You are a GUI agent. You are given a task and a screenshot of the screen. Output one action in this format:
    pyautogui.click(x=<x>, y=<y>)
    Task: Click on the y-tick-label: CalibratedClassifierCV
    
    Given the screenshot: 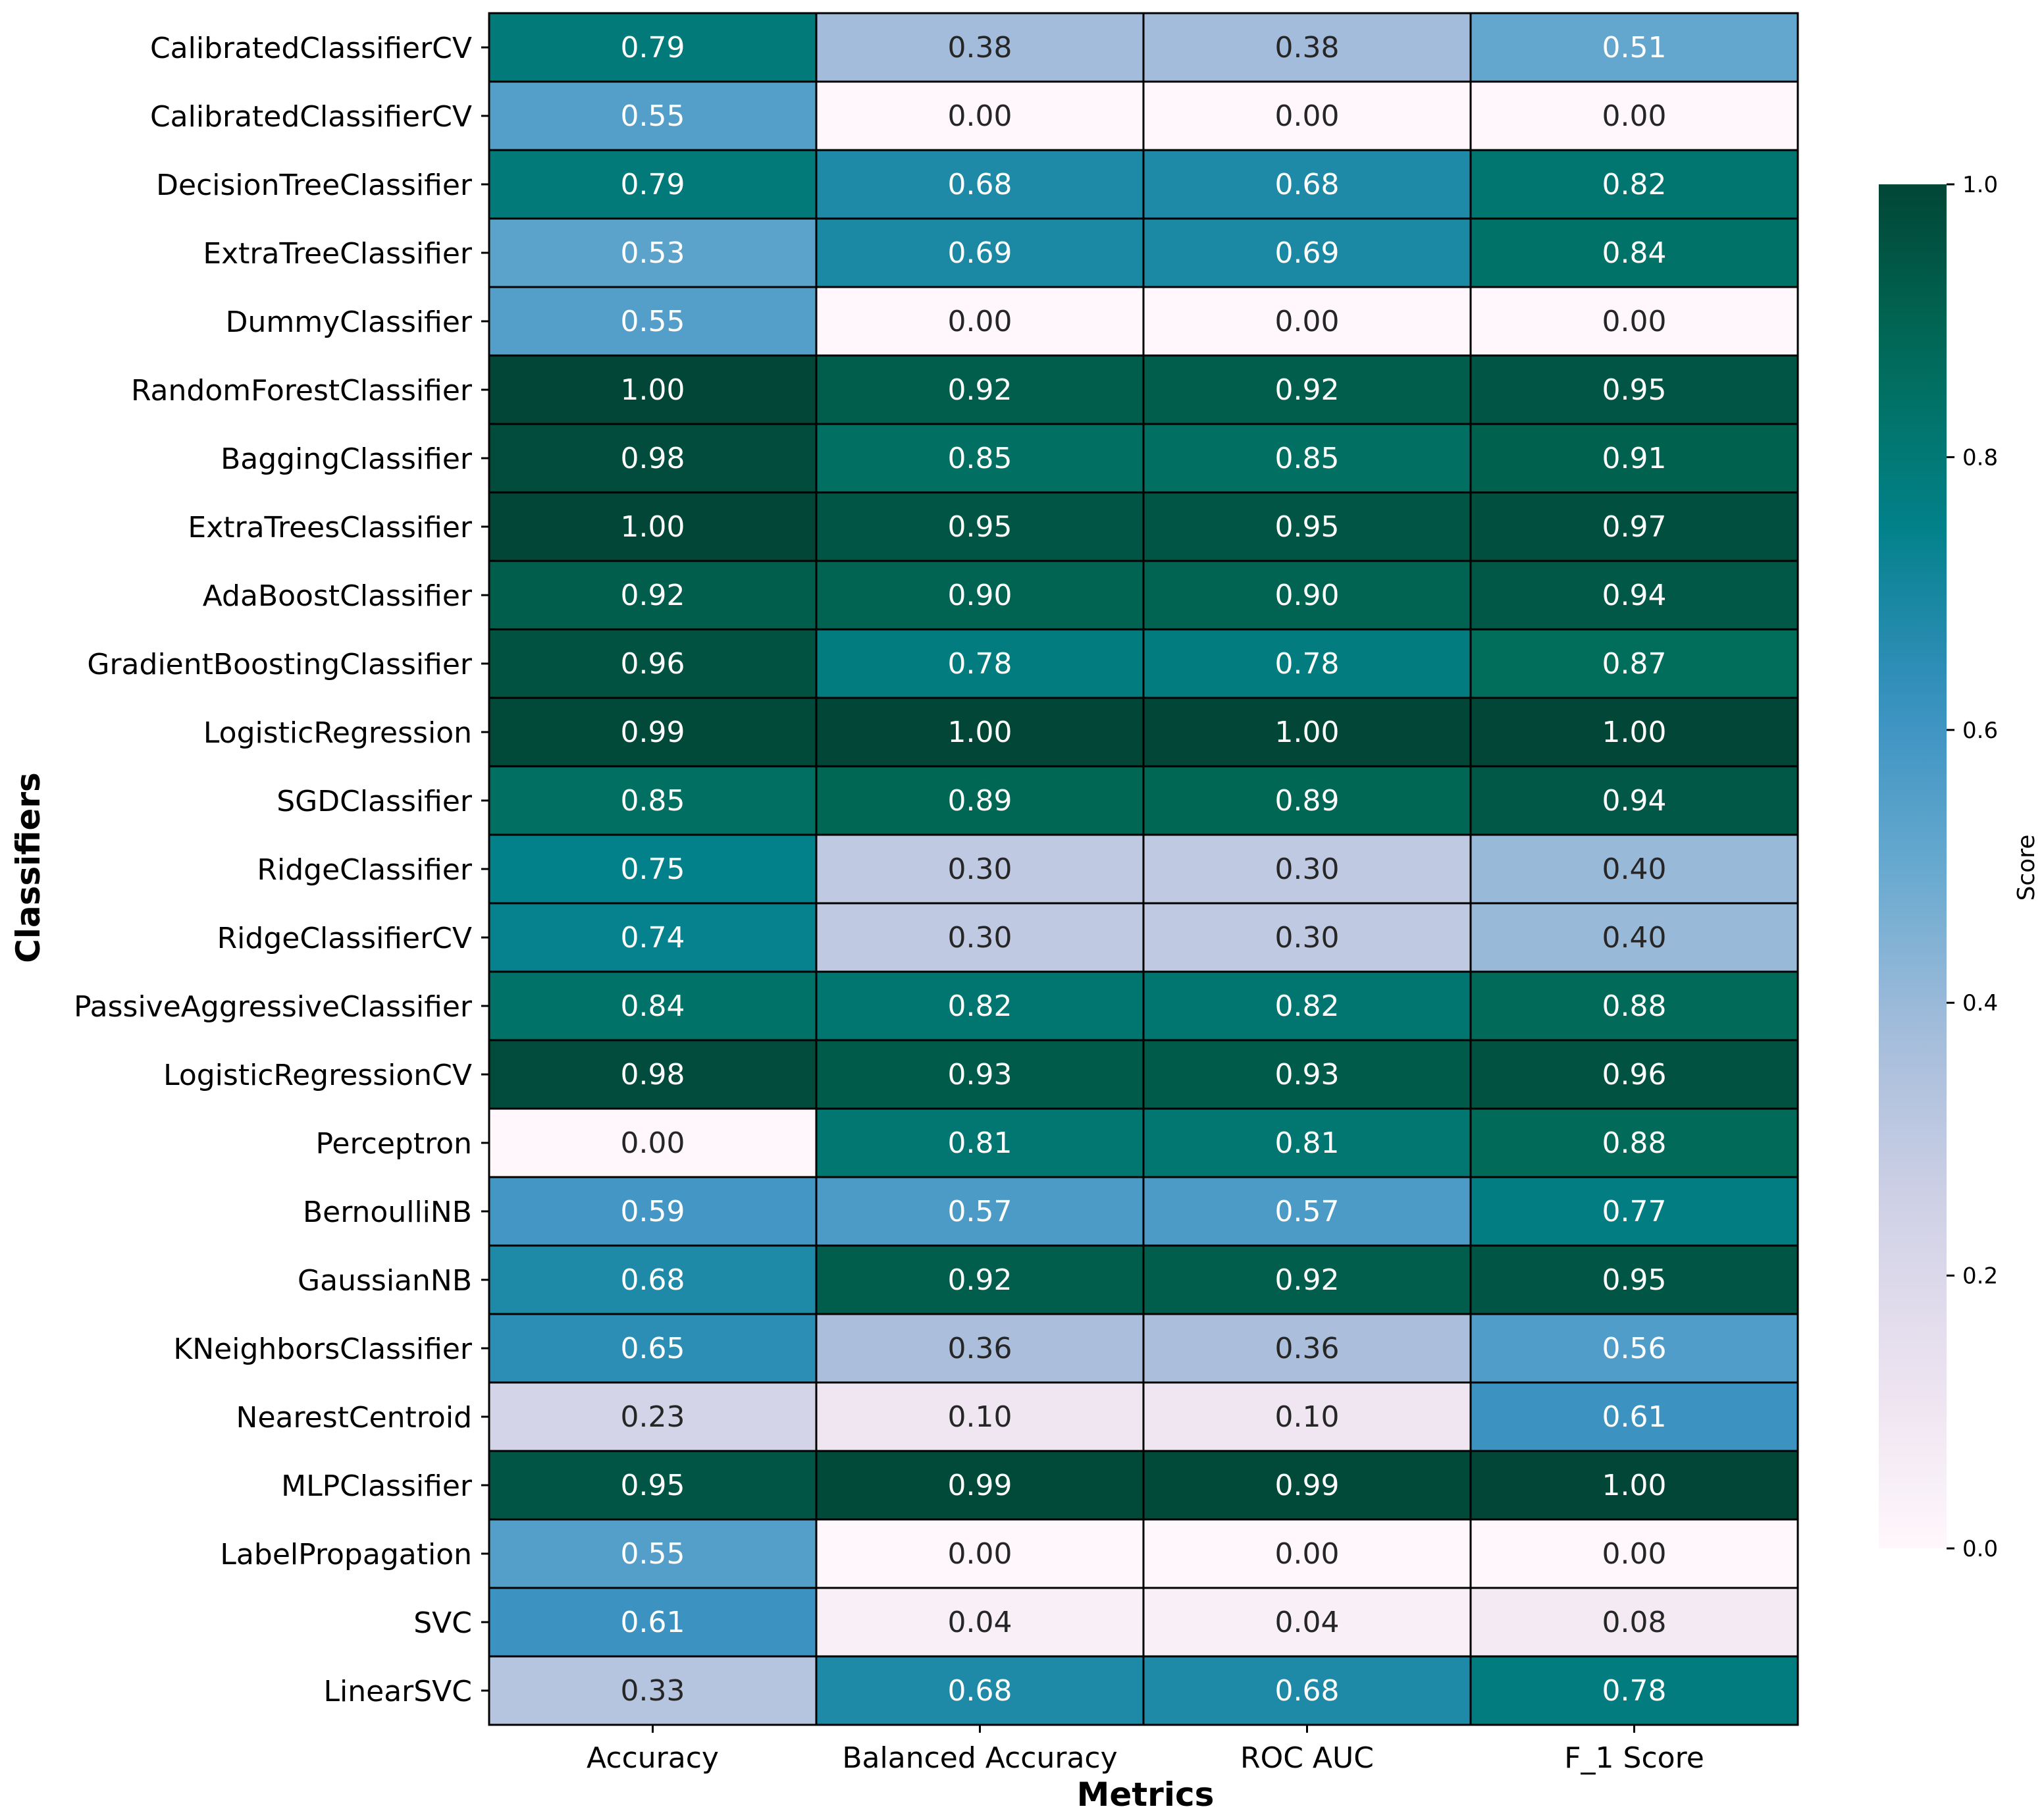 What is the action you would take?
    pyautogui.click(x=311, y=48)
    